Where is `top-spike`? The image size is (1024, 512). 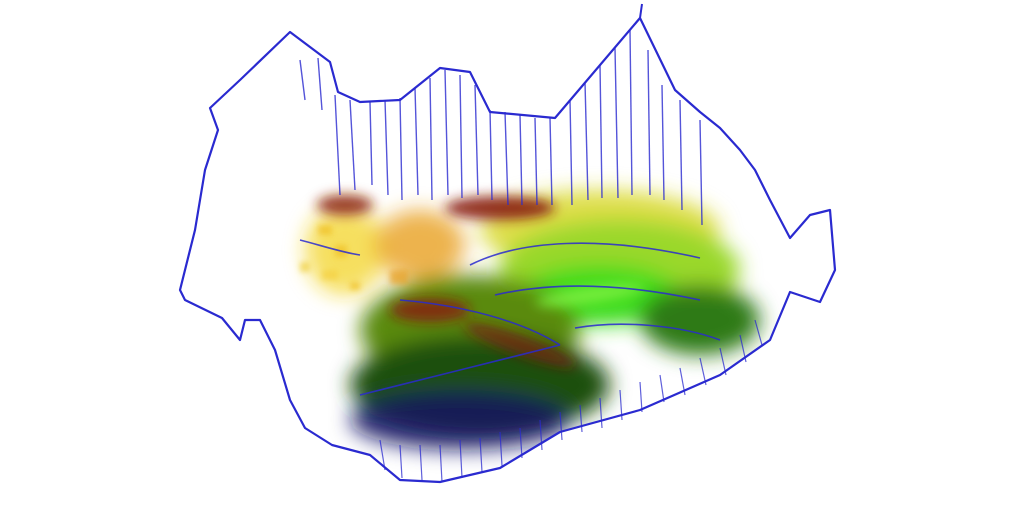 top-spike is located at coordinates (641, 11).